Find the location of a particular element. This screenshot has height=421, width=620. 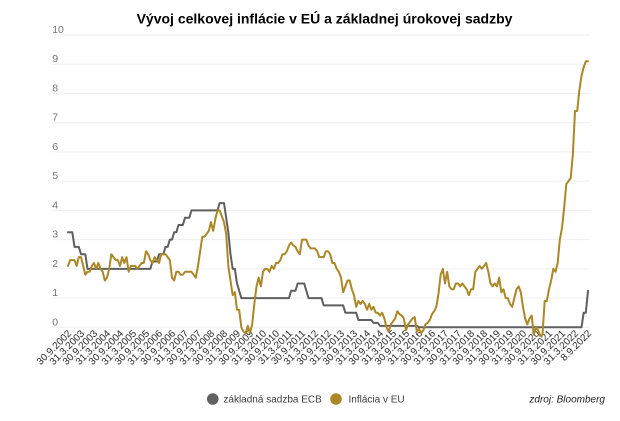

svg-text: 1 is located at coordinates (55, 293).